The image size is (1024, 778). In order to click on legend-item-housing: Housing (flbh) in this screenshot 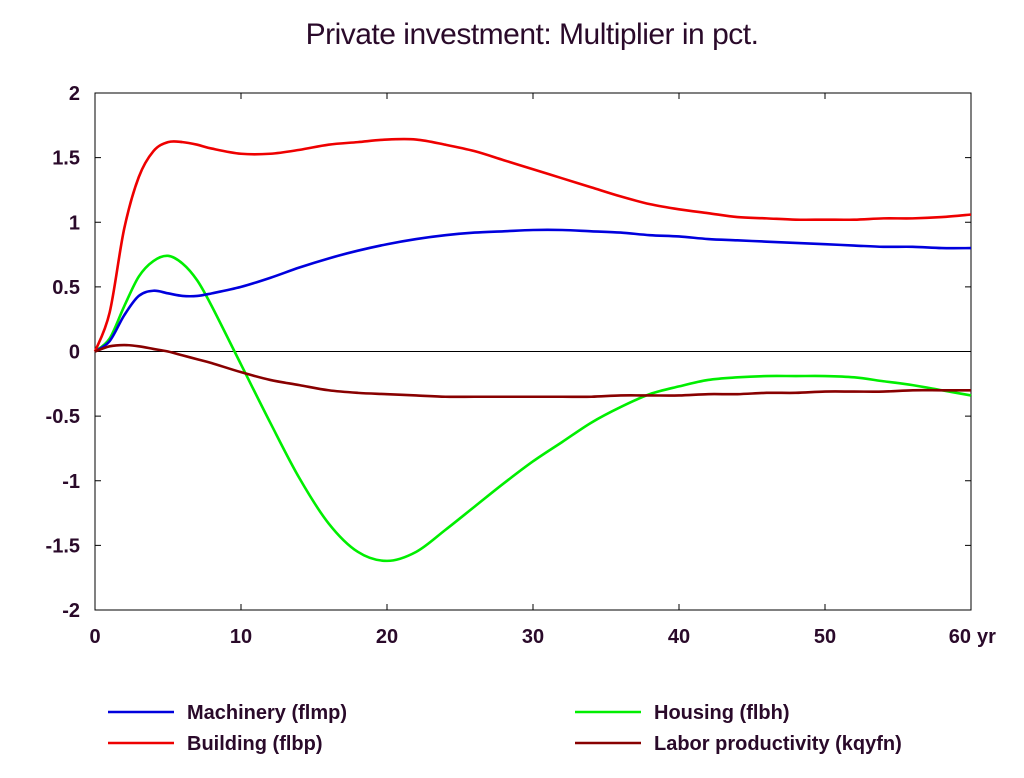, I will do `click(682, 713)`.